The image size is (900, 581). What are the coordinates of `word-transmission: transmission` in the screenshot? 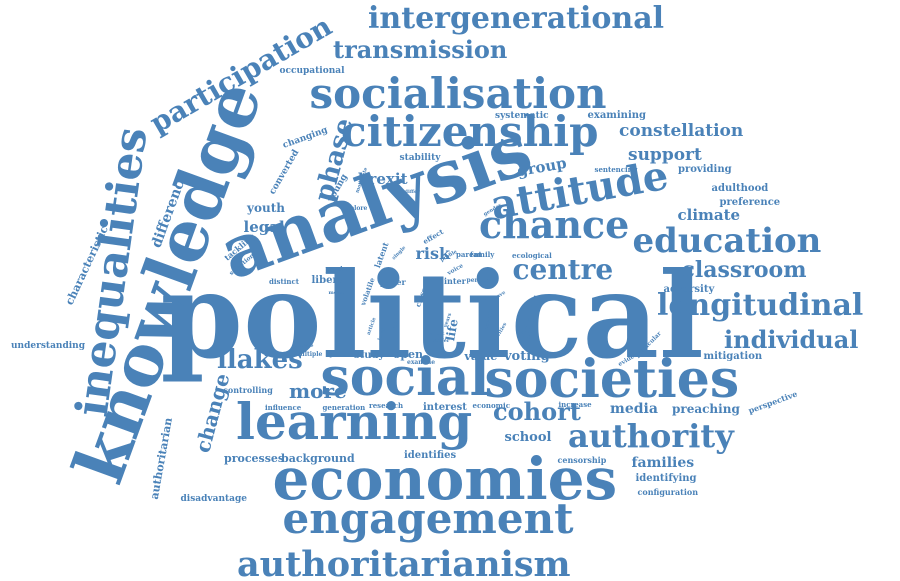 It's located at (420, 49).